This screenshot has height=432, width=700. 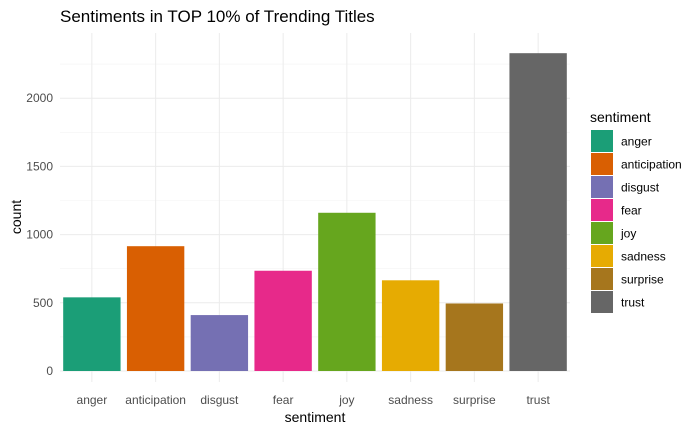 I want to click on bar-anticipation, so click(x=155, y=308).